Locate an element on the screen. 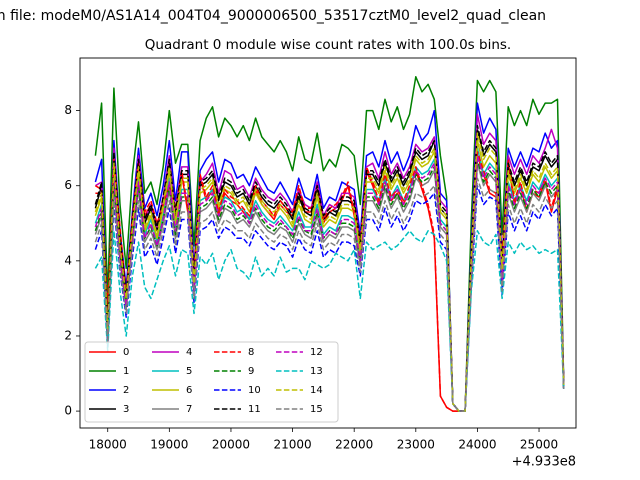  legend-label-10: 10 is located at coordinates (254, 390).